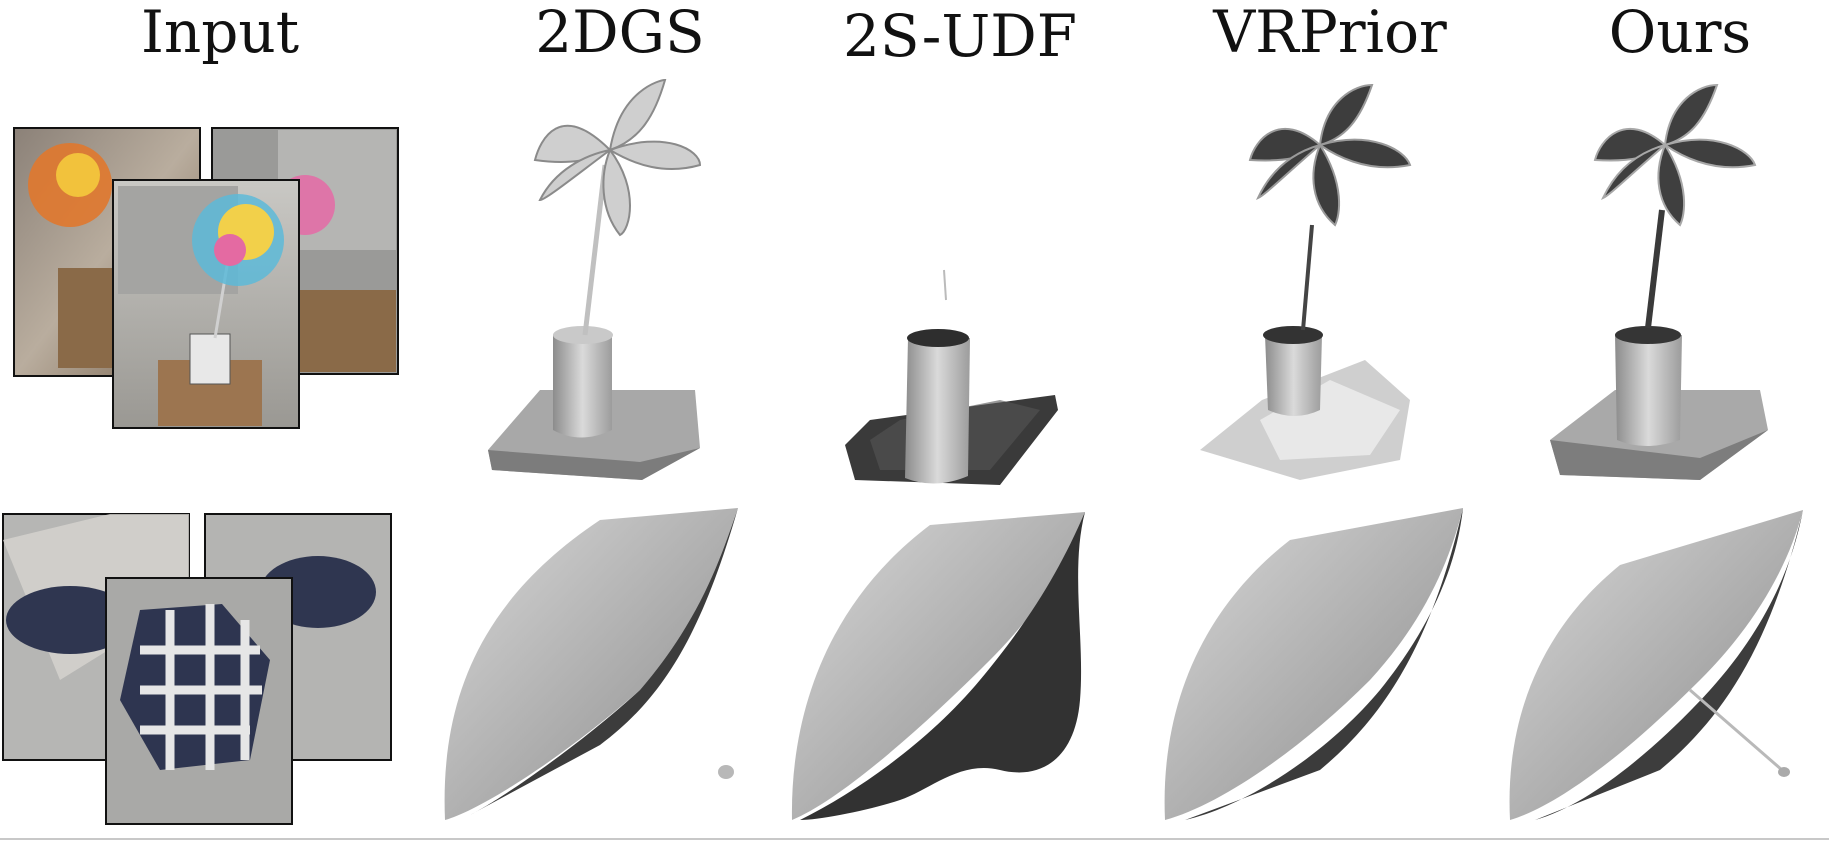 This screenshot has width=1829, height=842. Describe the element at coordinates (591, 664) in the screenshot. I see `mesh-2dgs-umbrella` at that location.